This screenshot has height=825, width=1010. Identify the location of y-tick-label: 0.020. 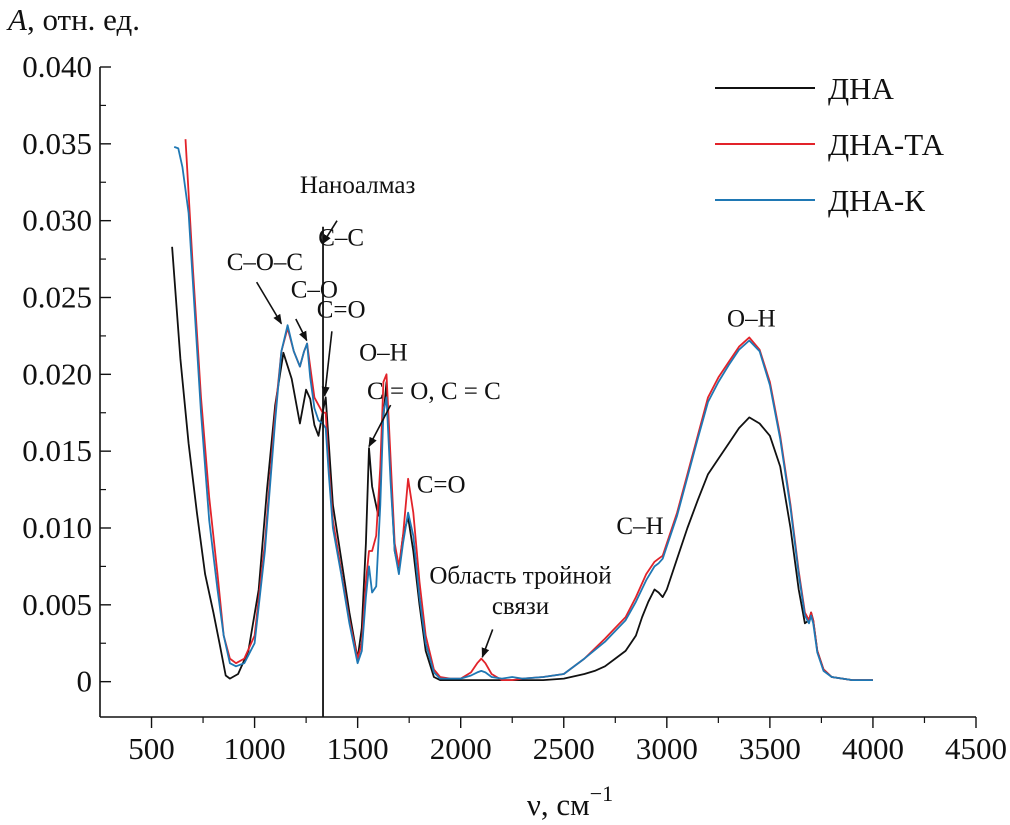
(57, 373).